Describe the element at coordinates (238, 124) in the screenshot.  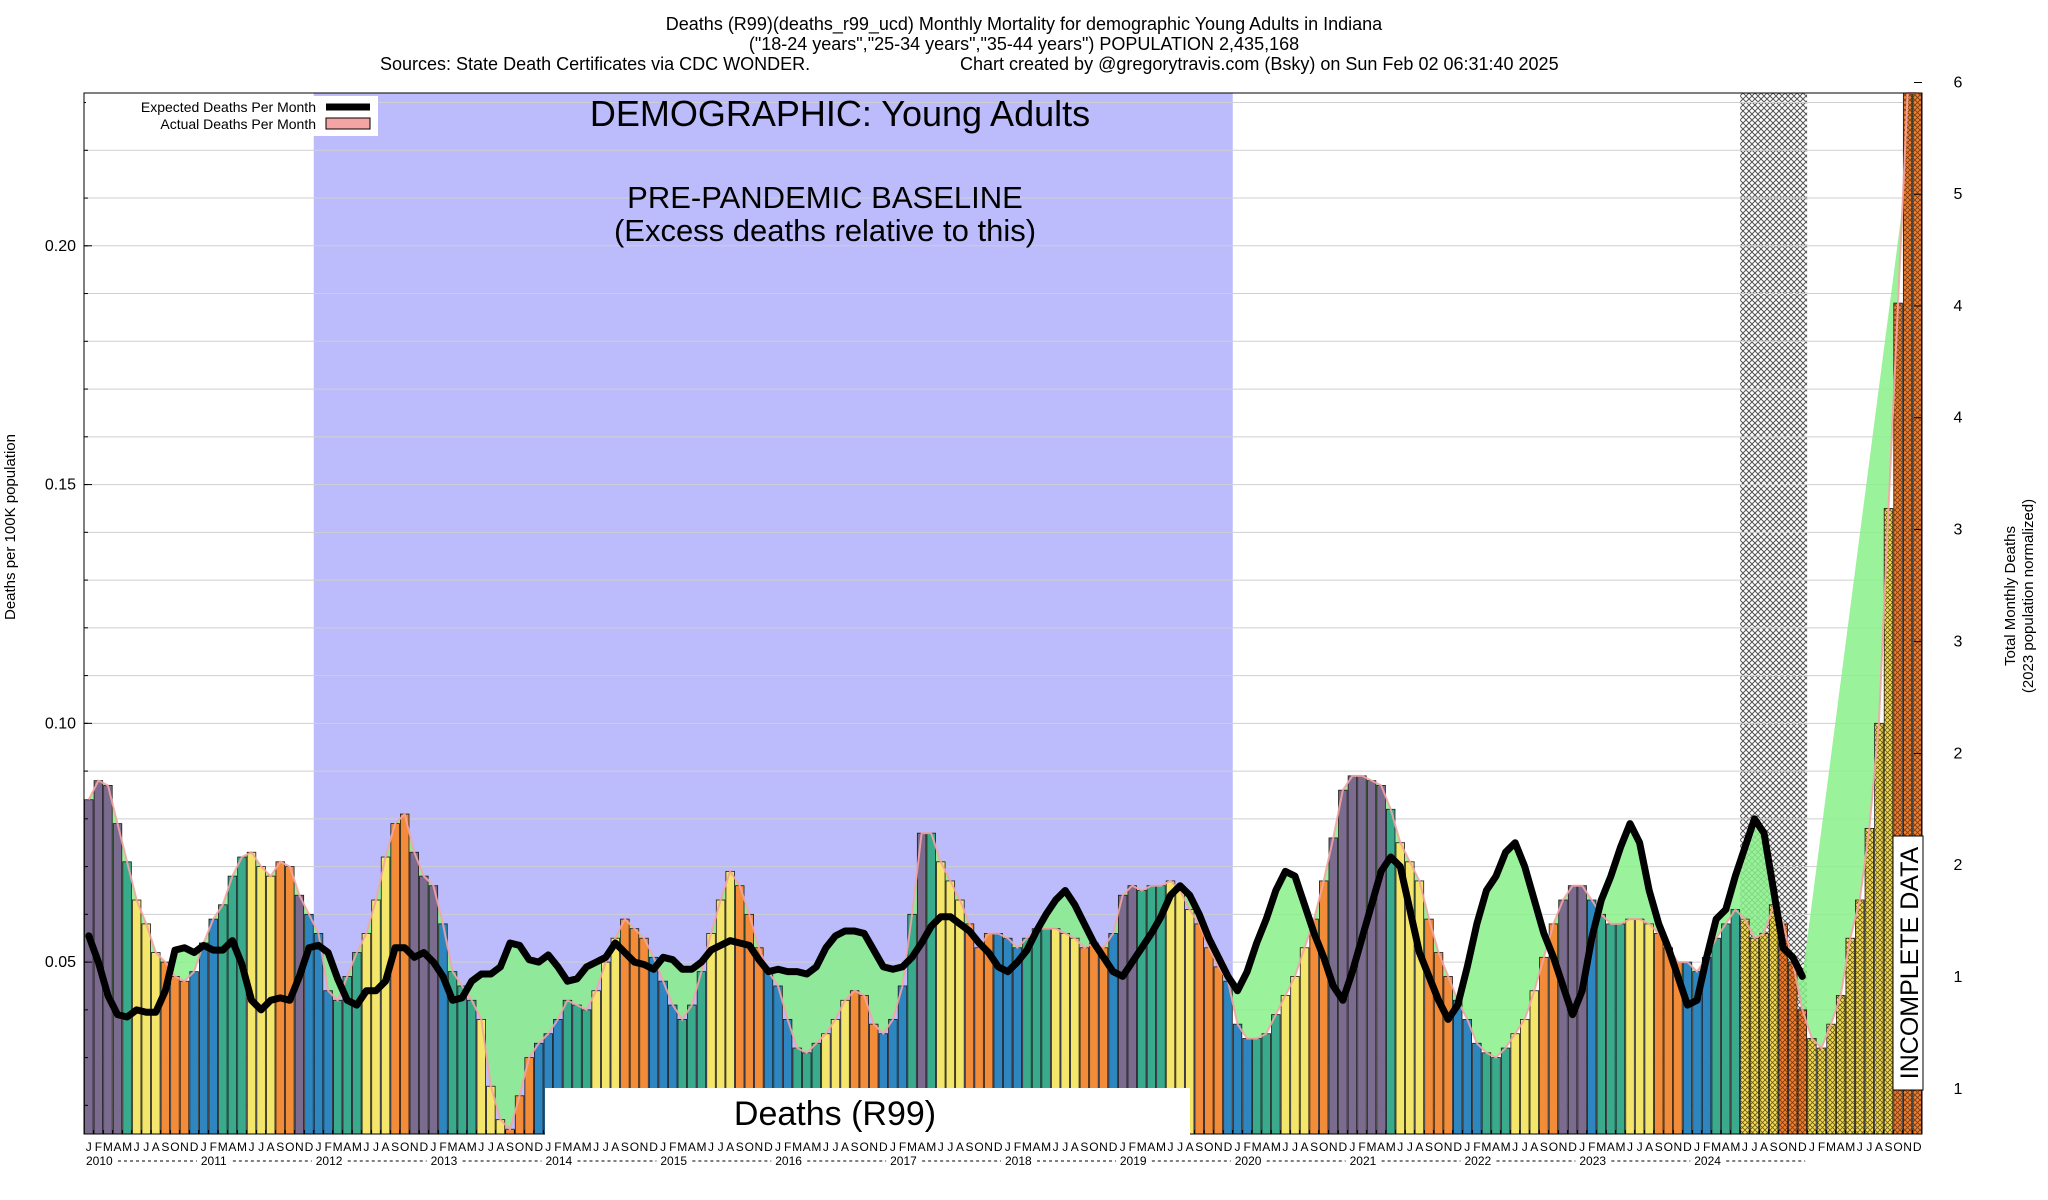
I see `legend-actual-label: Actual Deaths Per Month` at that location.